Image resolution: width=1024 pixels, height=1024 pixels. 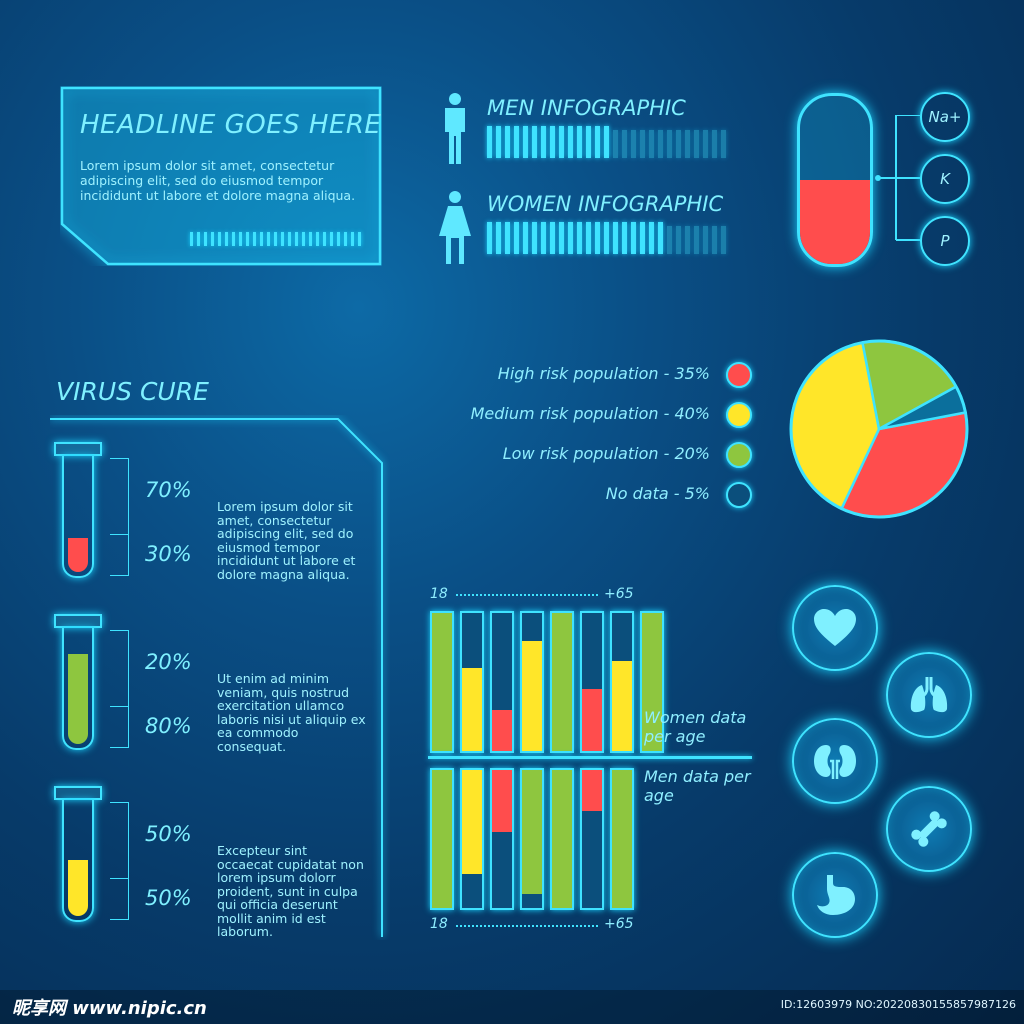 What do you see at coordinates (835, 895) in the screenshot?
I see `stomach-icon` at bounding box center [835, 895].